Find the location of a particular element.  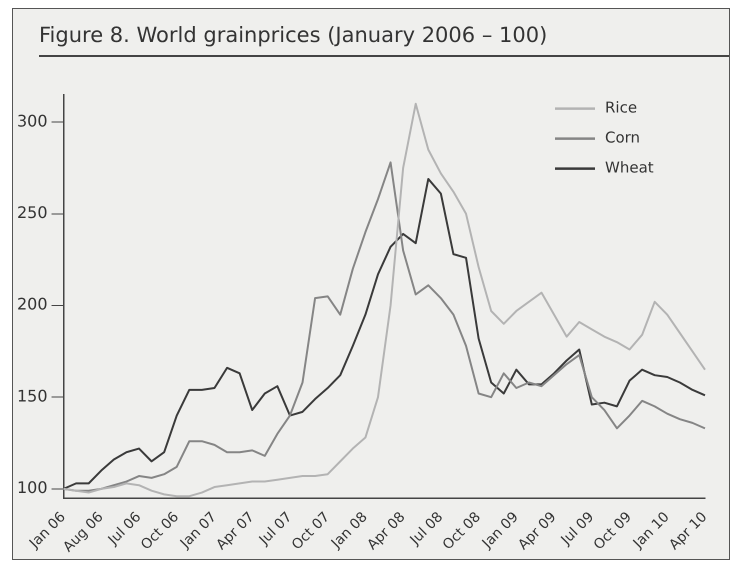

y-tick-label: 300 is located at coordinates (32, 120).